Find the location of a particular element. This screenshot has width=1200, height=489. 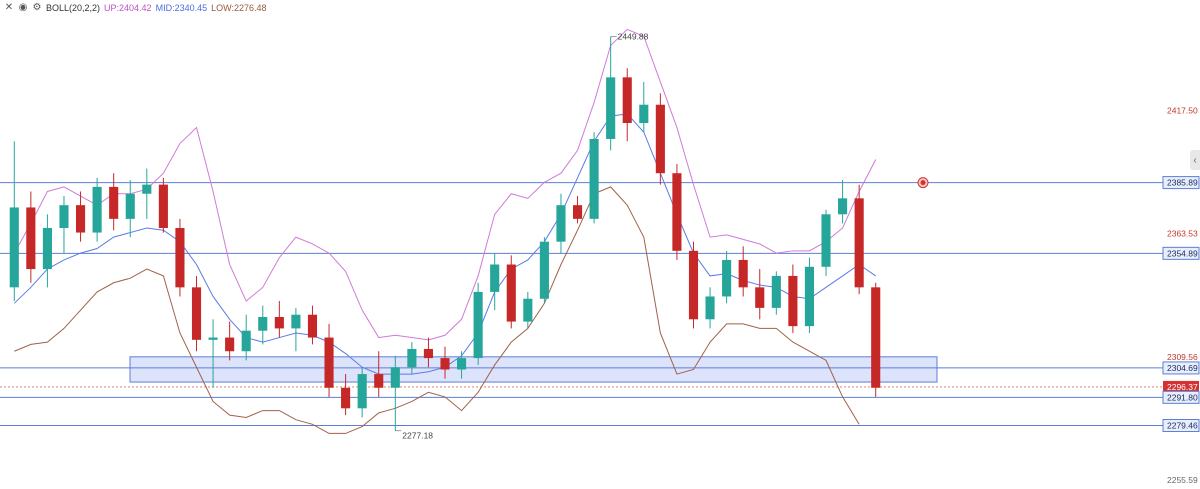

chevron-left-icon: ‹ is located at coordinates (1195, 160).